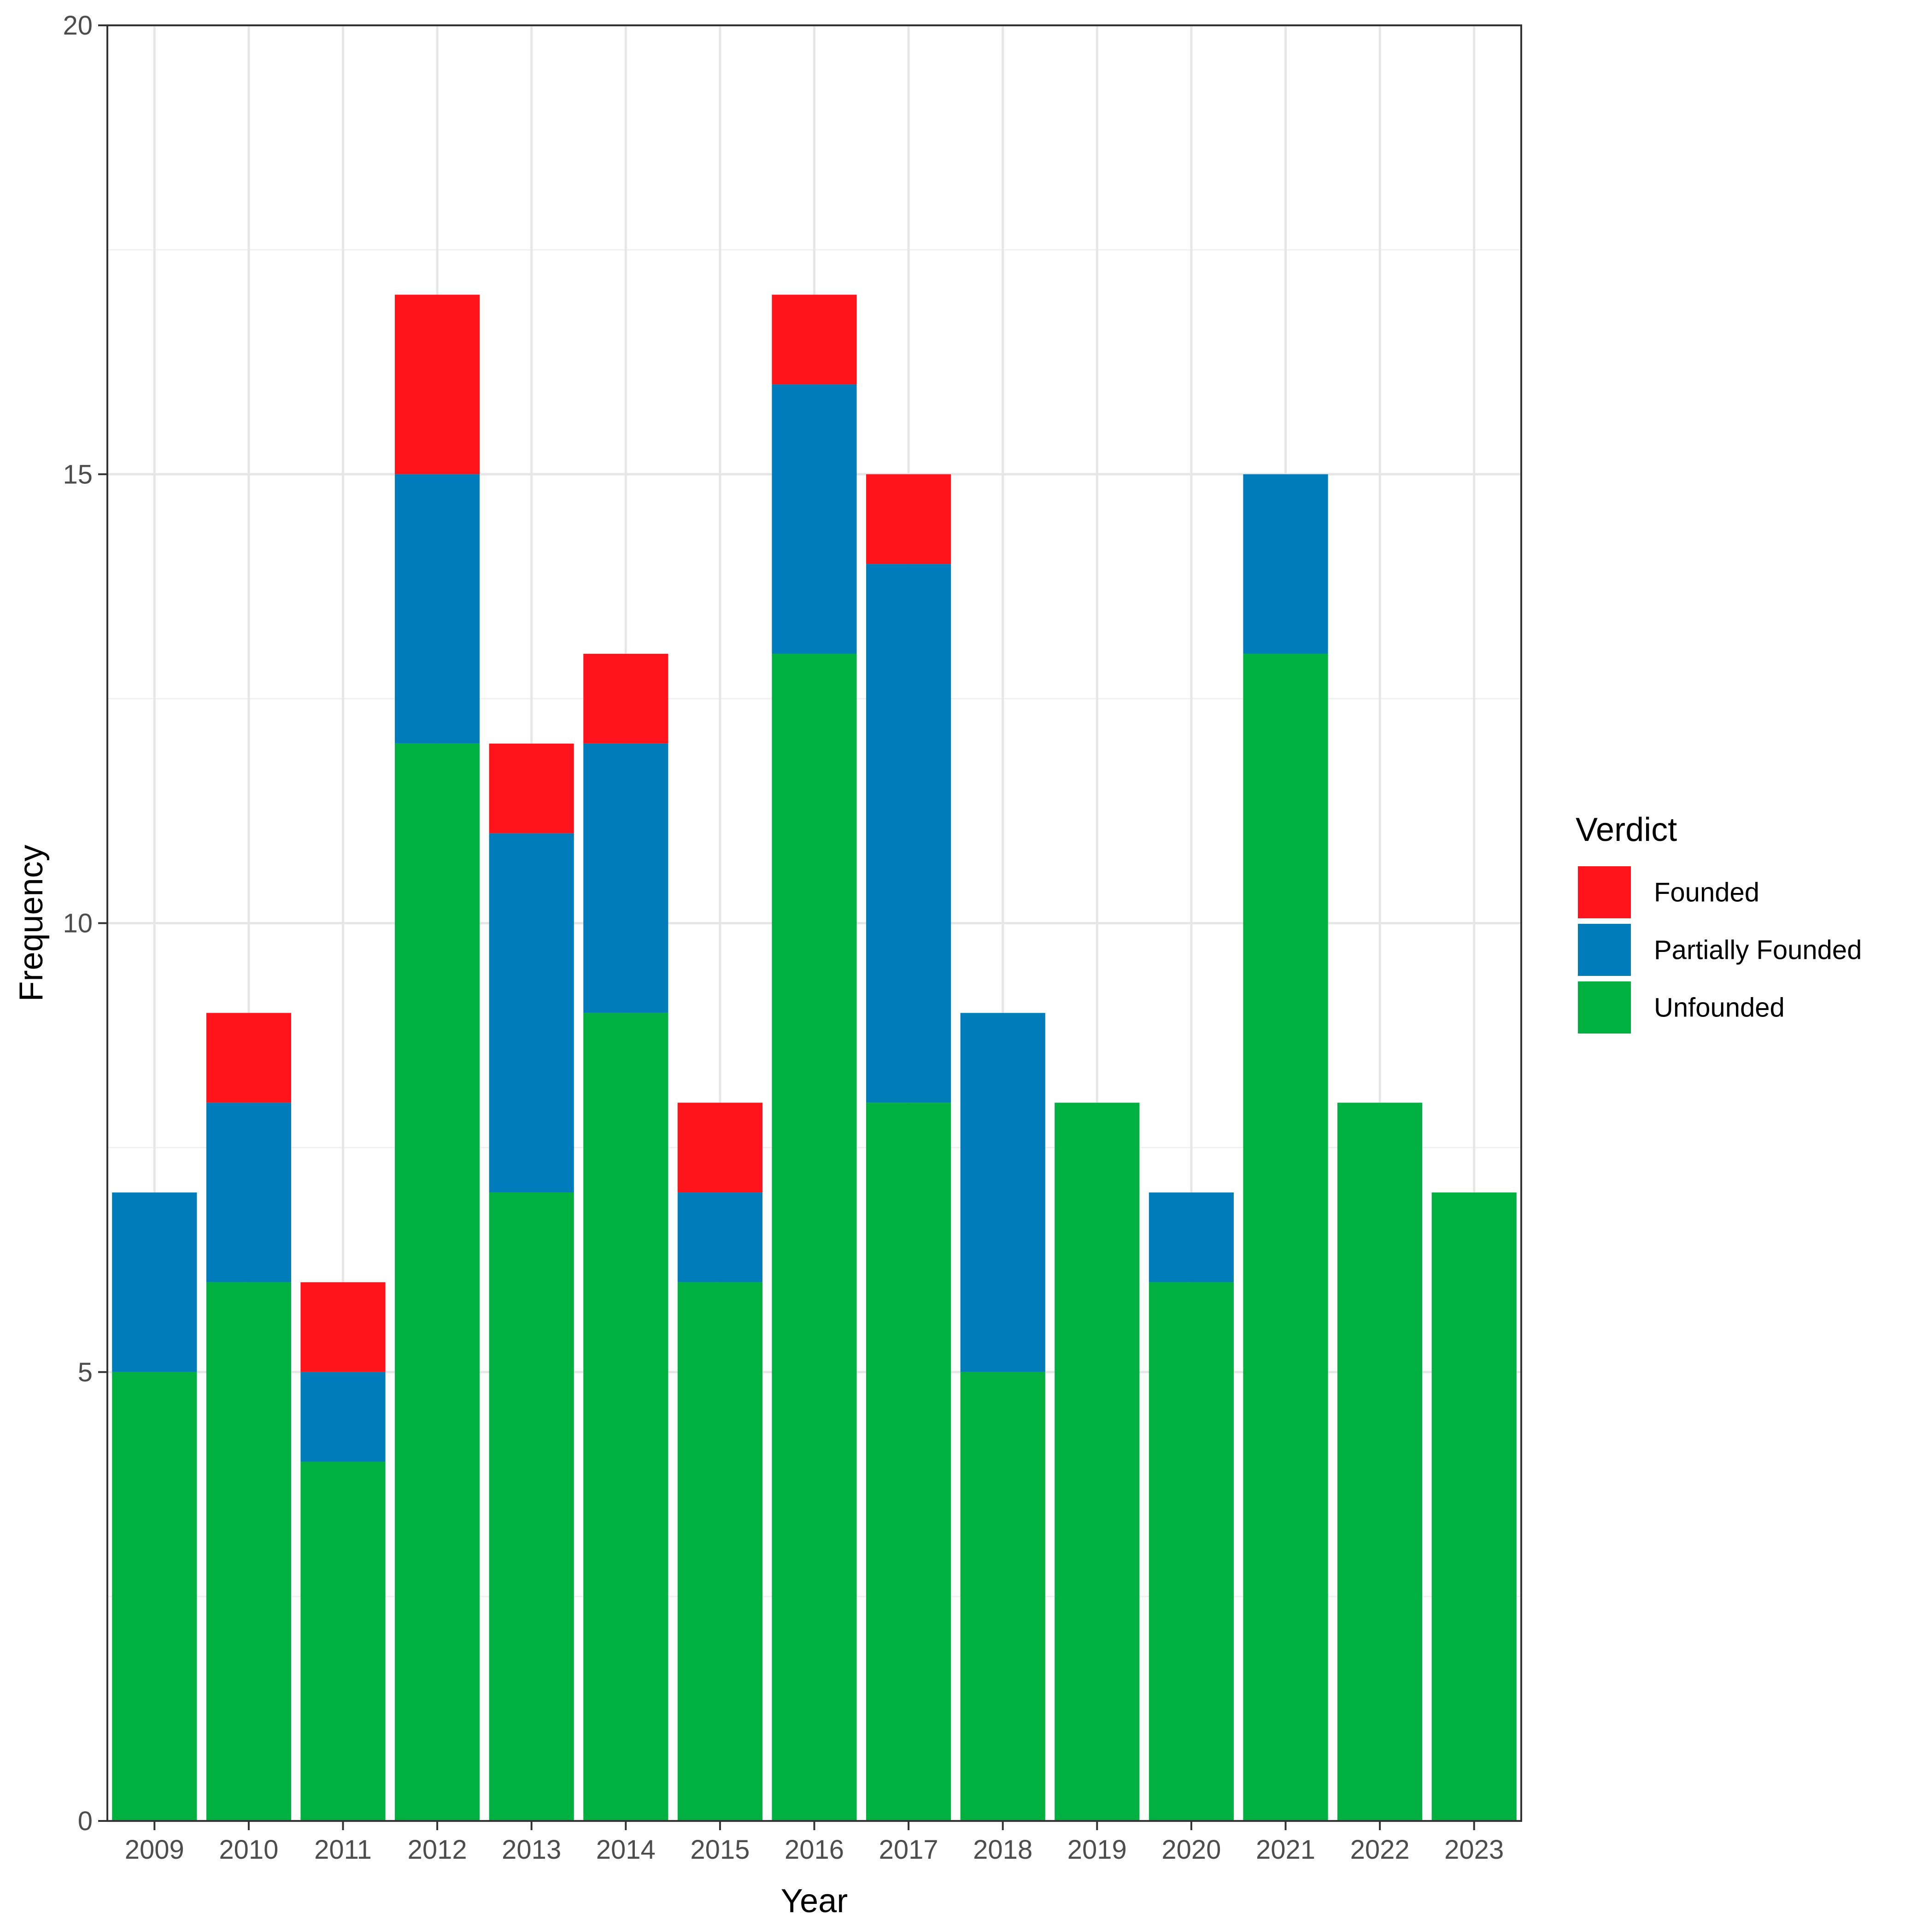 This screenshot has height=1932, width=1905. What do you see at coordinates (814, 1901) in the screenshot?
I see `x-axis-title: Year` at bounding box center [814, 1901].